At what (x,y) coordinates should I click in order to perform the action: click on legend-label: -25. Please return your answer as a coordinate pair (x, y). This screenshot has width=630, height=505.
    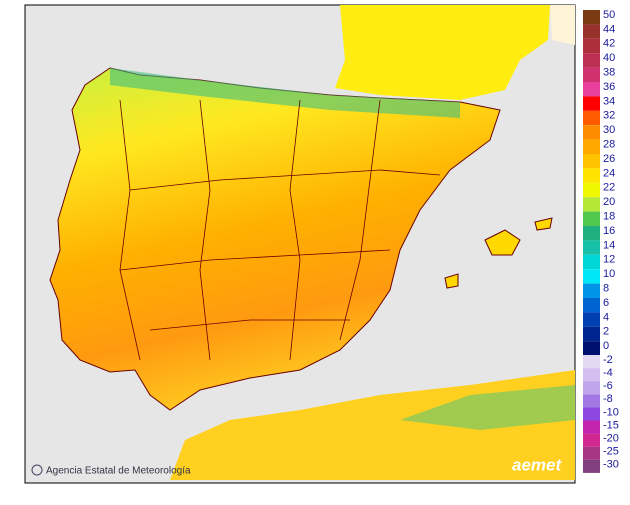
    Looking at the image, I should click on (611, 452).